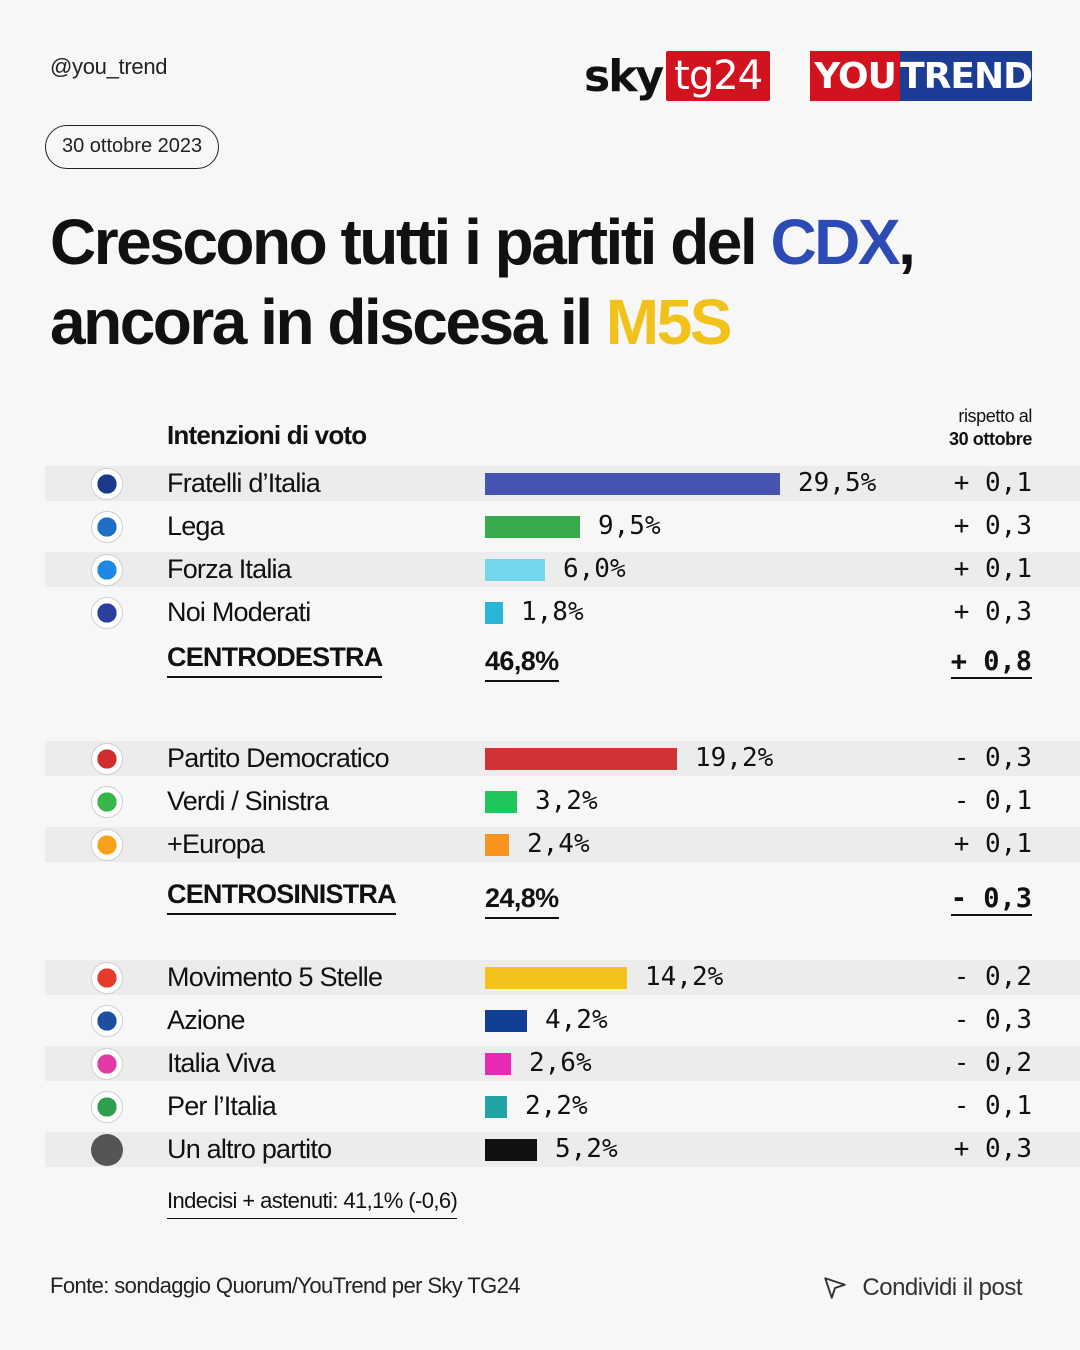  What do you see at coordinates (107, 978) in the screenshot?
I see `m5s-logo-icon` at bounding box center [107, 978].